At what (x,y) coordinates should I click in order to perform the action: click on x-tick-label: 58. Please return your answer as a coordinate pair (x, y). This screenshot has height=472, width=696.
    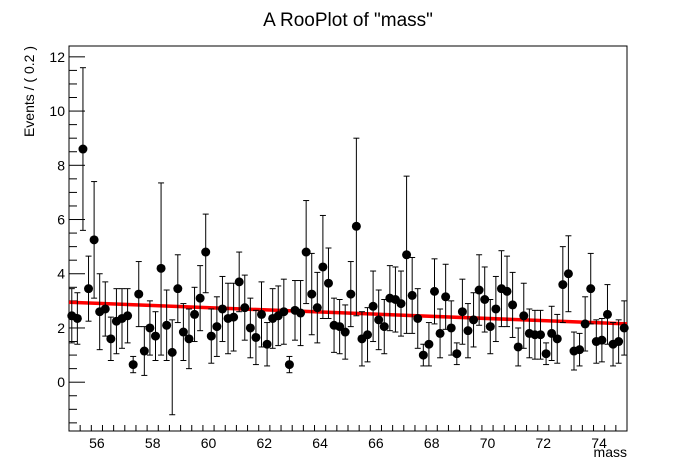
    Looking at the image, I should click on (153, 443).